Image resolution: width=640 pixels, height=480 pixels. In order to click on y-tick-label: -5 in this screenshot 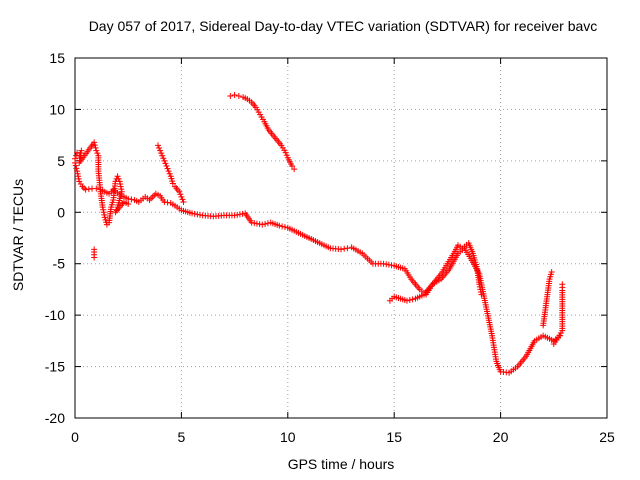, I will do `click(59, 264)`.